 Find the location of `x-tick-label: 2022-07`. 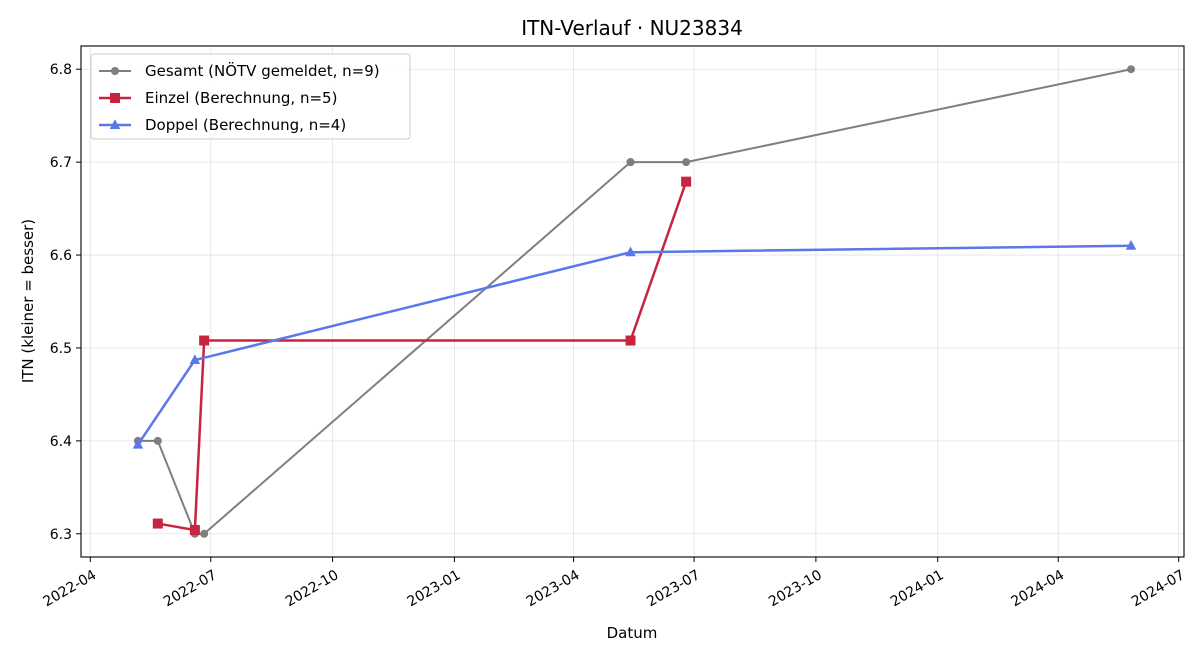

x-tick-label: 2022-07 is located at coordinates (190, 588).